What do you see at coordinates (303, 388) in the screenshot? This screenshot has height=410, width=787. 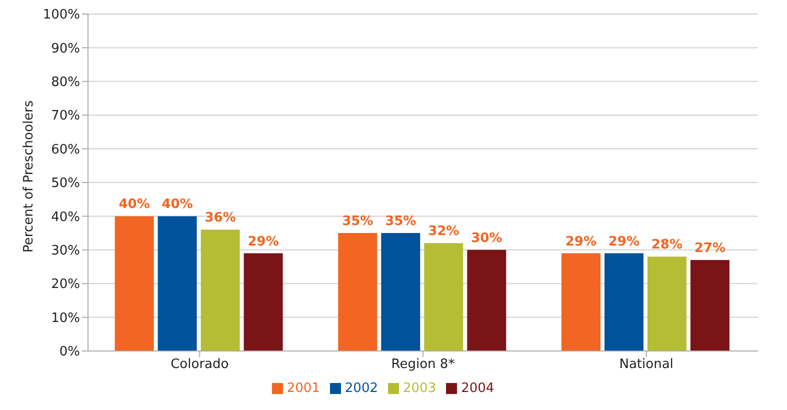 I see `legend-label: 2001` at bounding box center [303, 388].